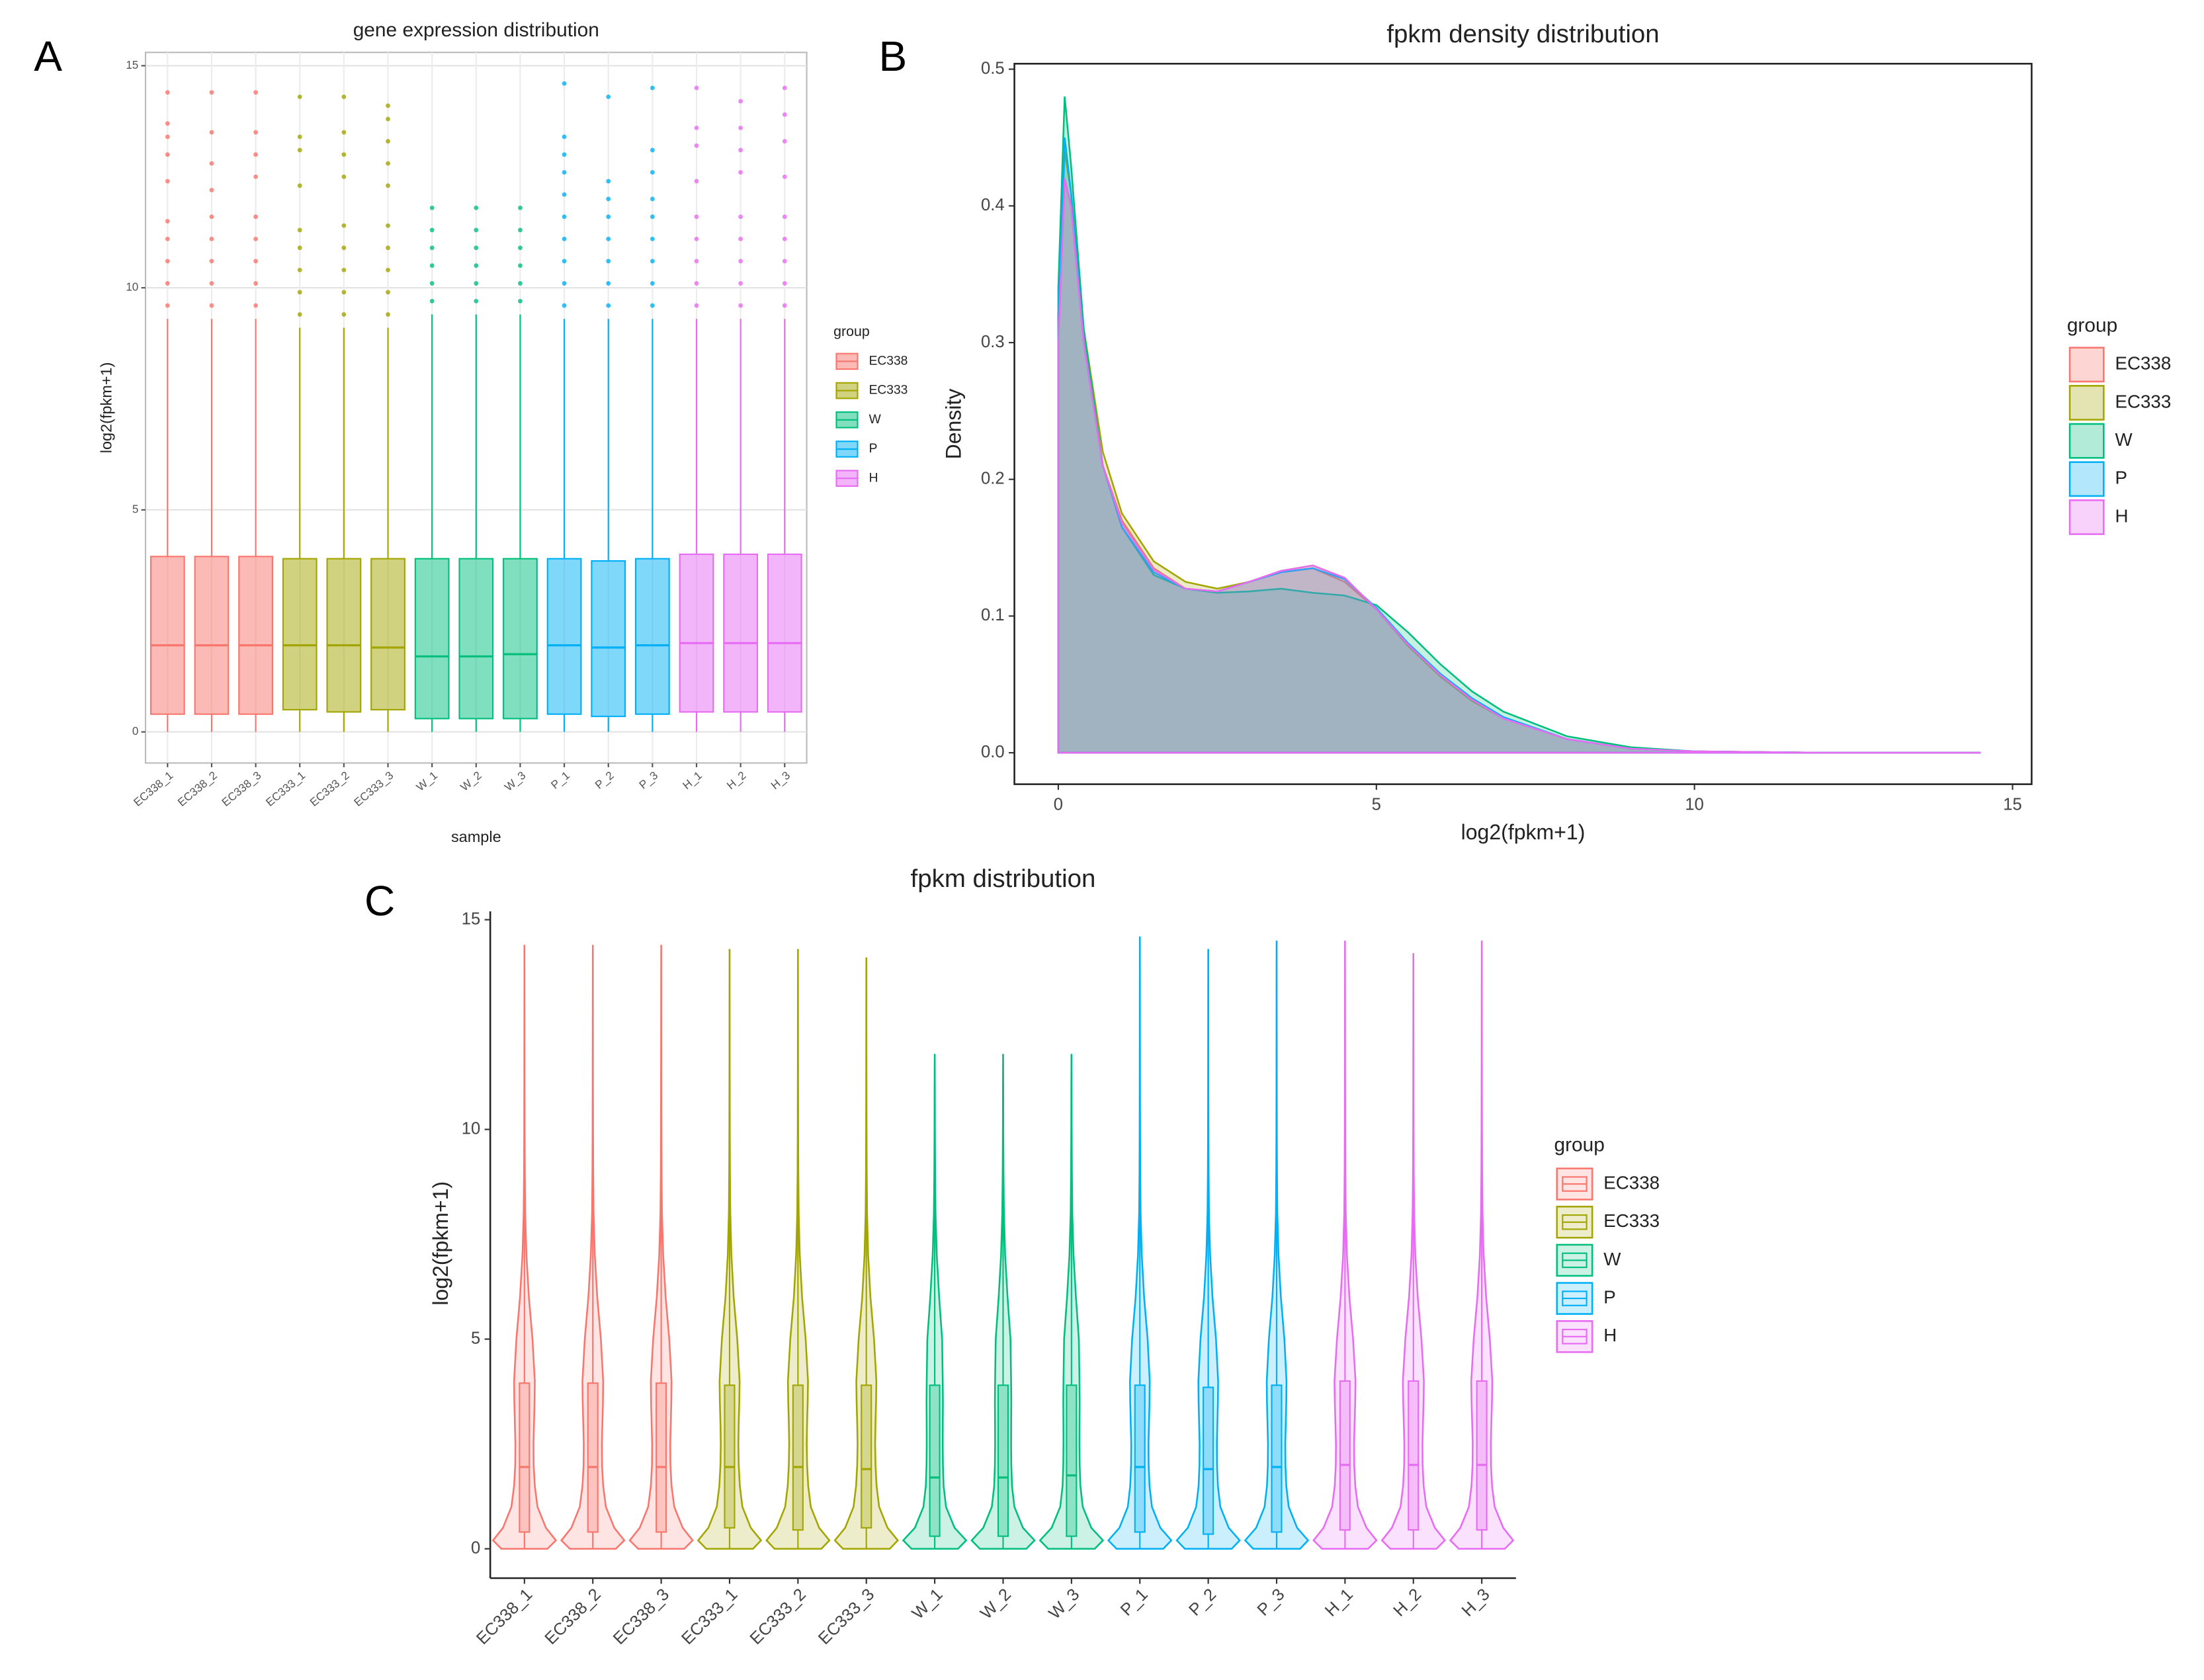 The image size is (2204, 1680). I want to click on legend-label: EC338, so click(2143, 364).